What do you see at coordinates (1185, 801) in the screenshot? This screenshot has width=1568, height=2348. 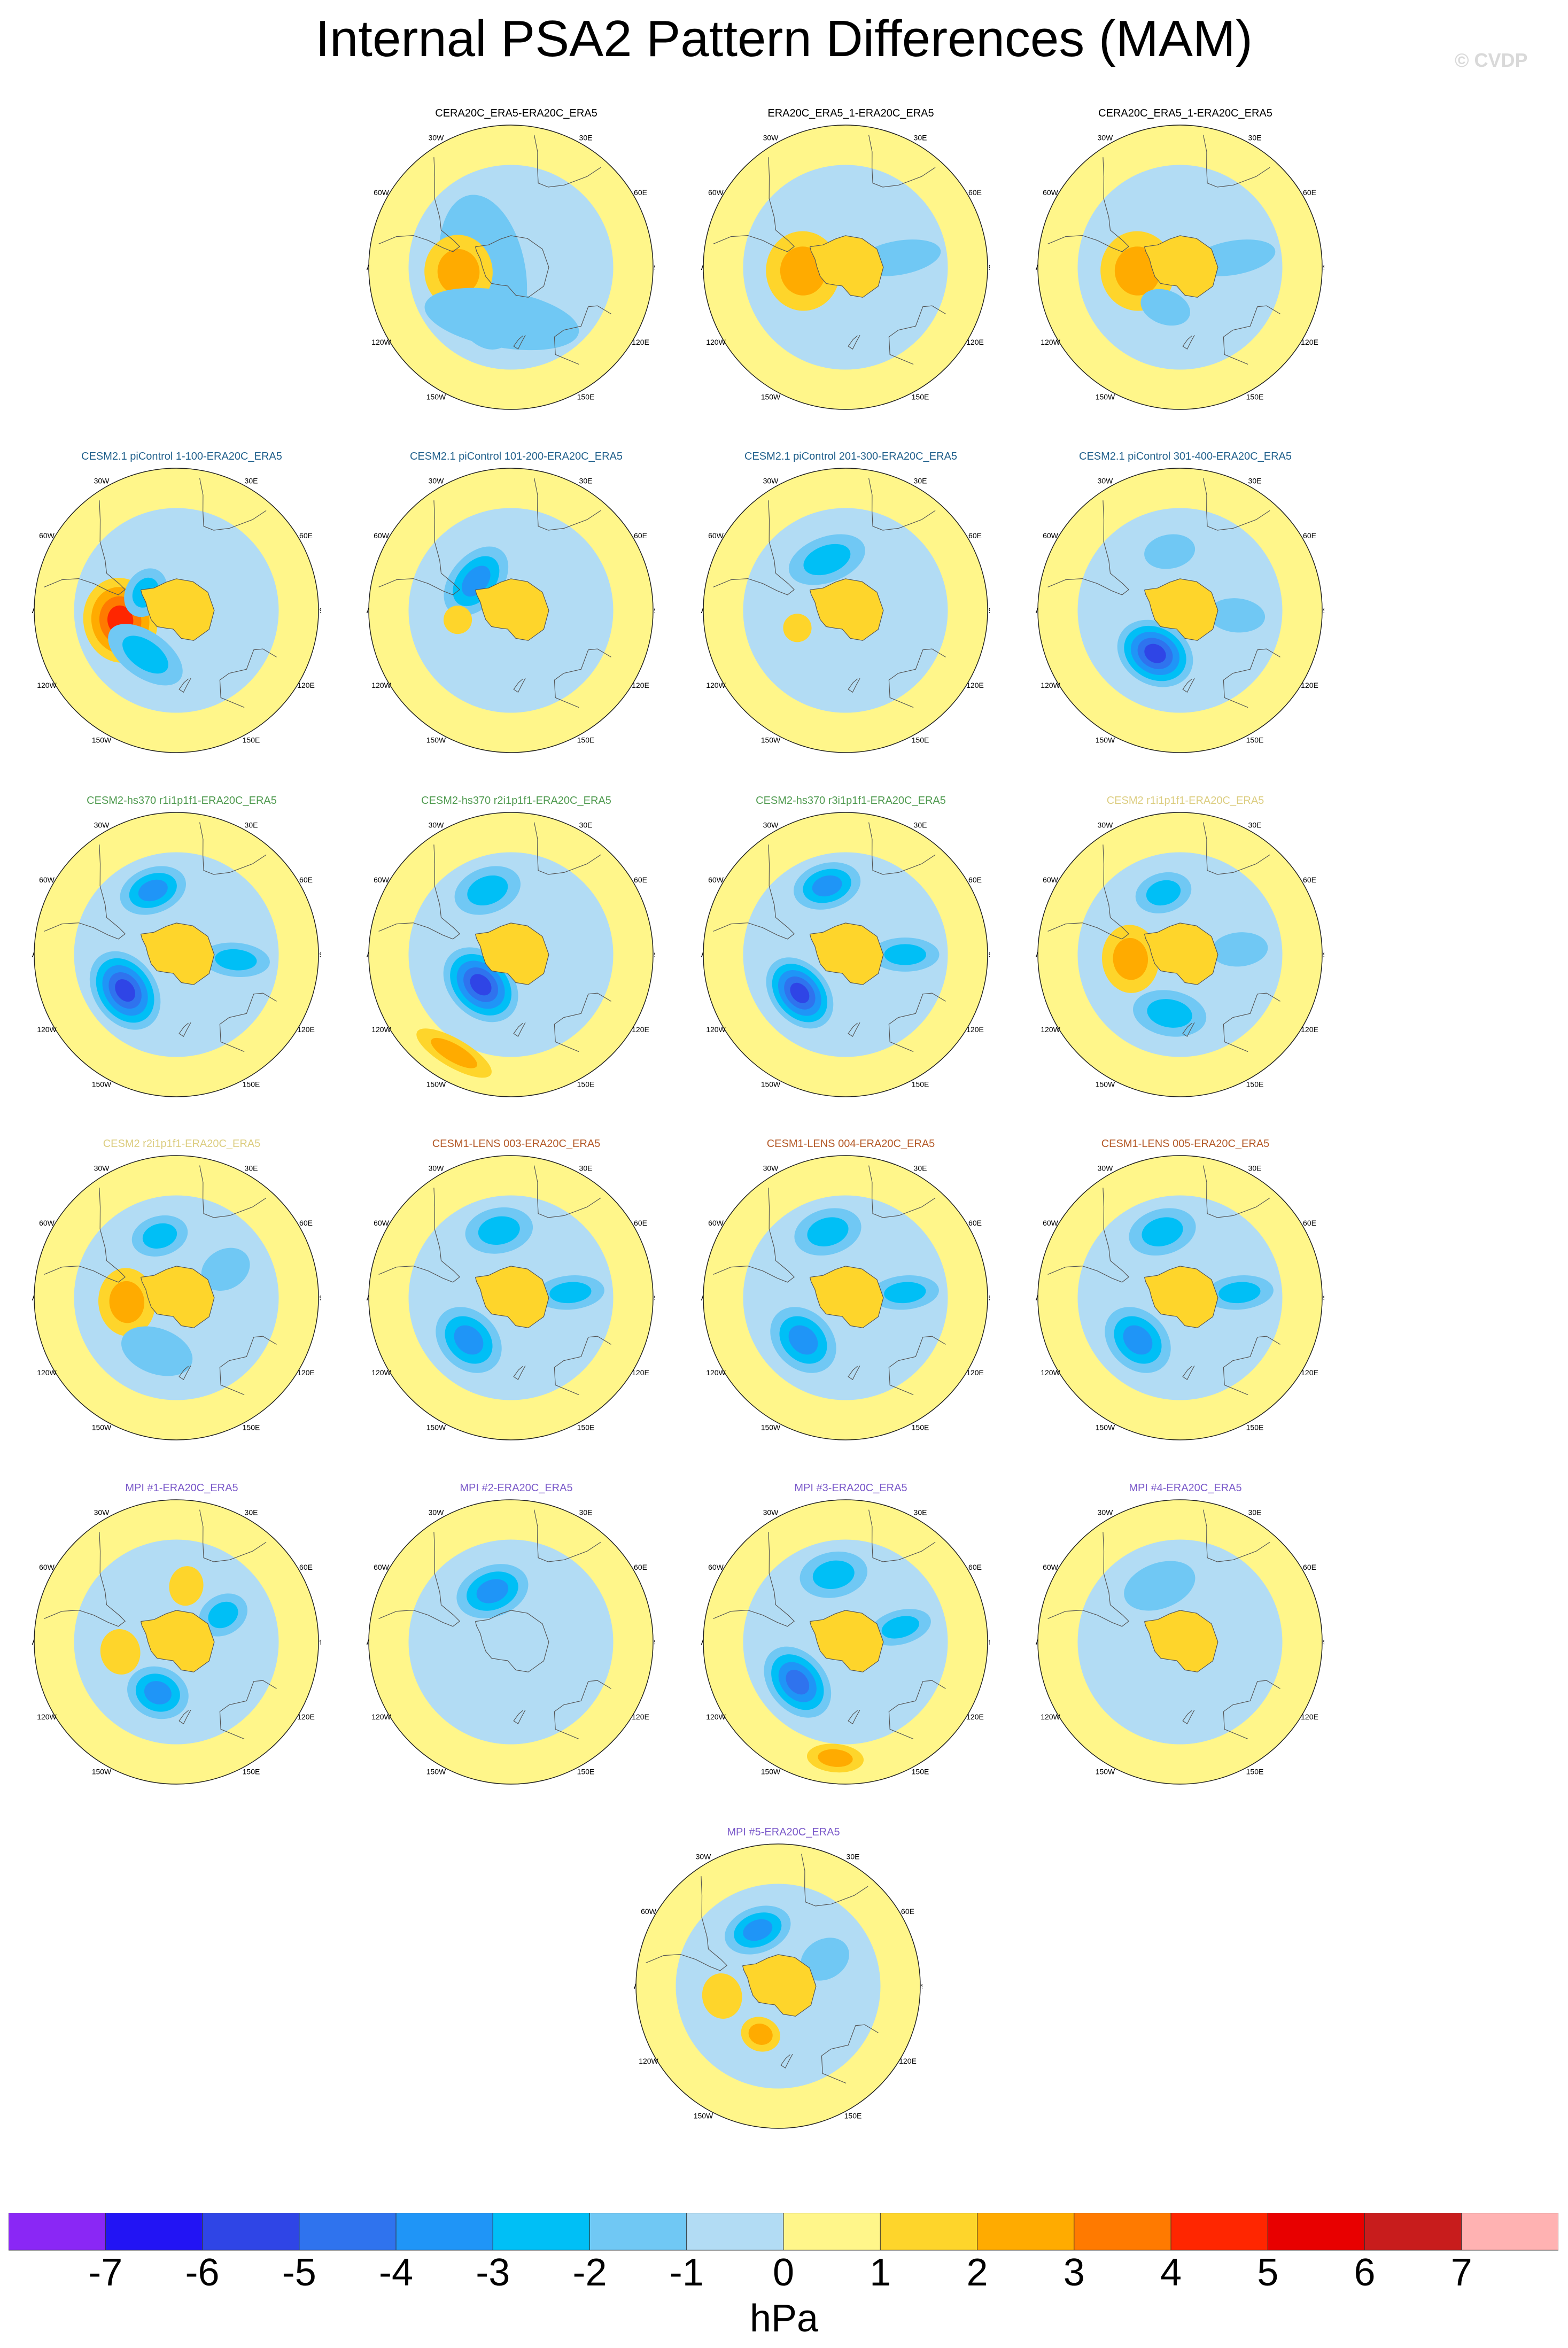 I see `panel-title: CESM2 r1i1p1f1-ERA20C_ERA5` at bounding box center [1185, 801].